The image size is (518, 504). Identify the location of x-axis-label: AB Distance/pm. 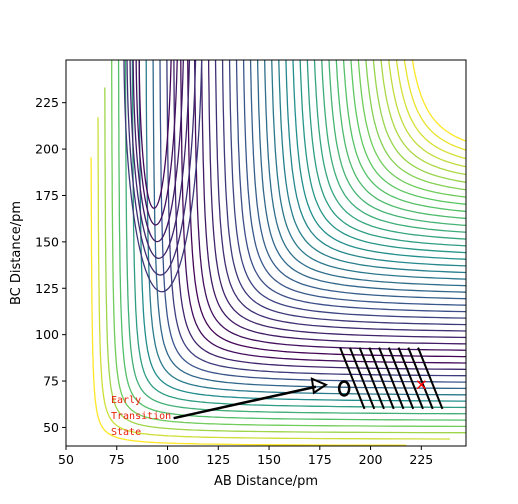
(266, 481).